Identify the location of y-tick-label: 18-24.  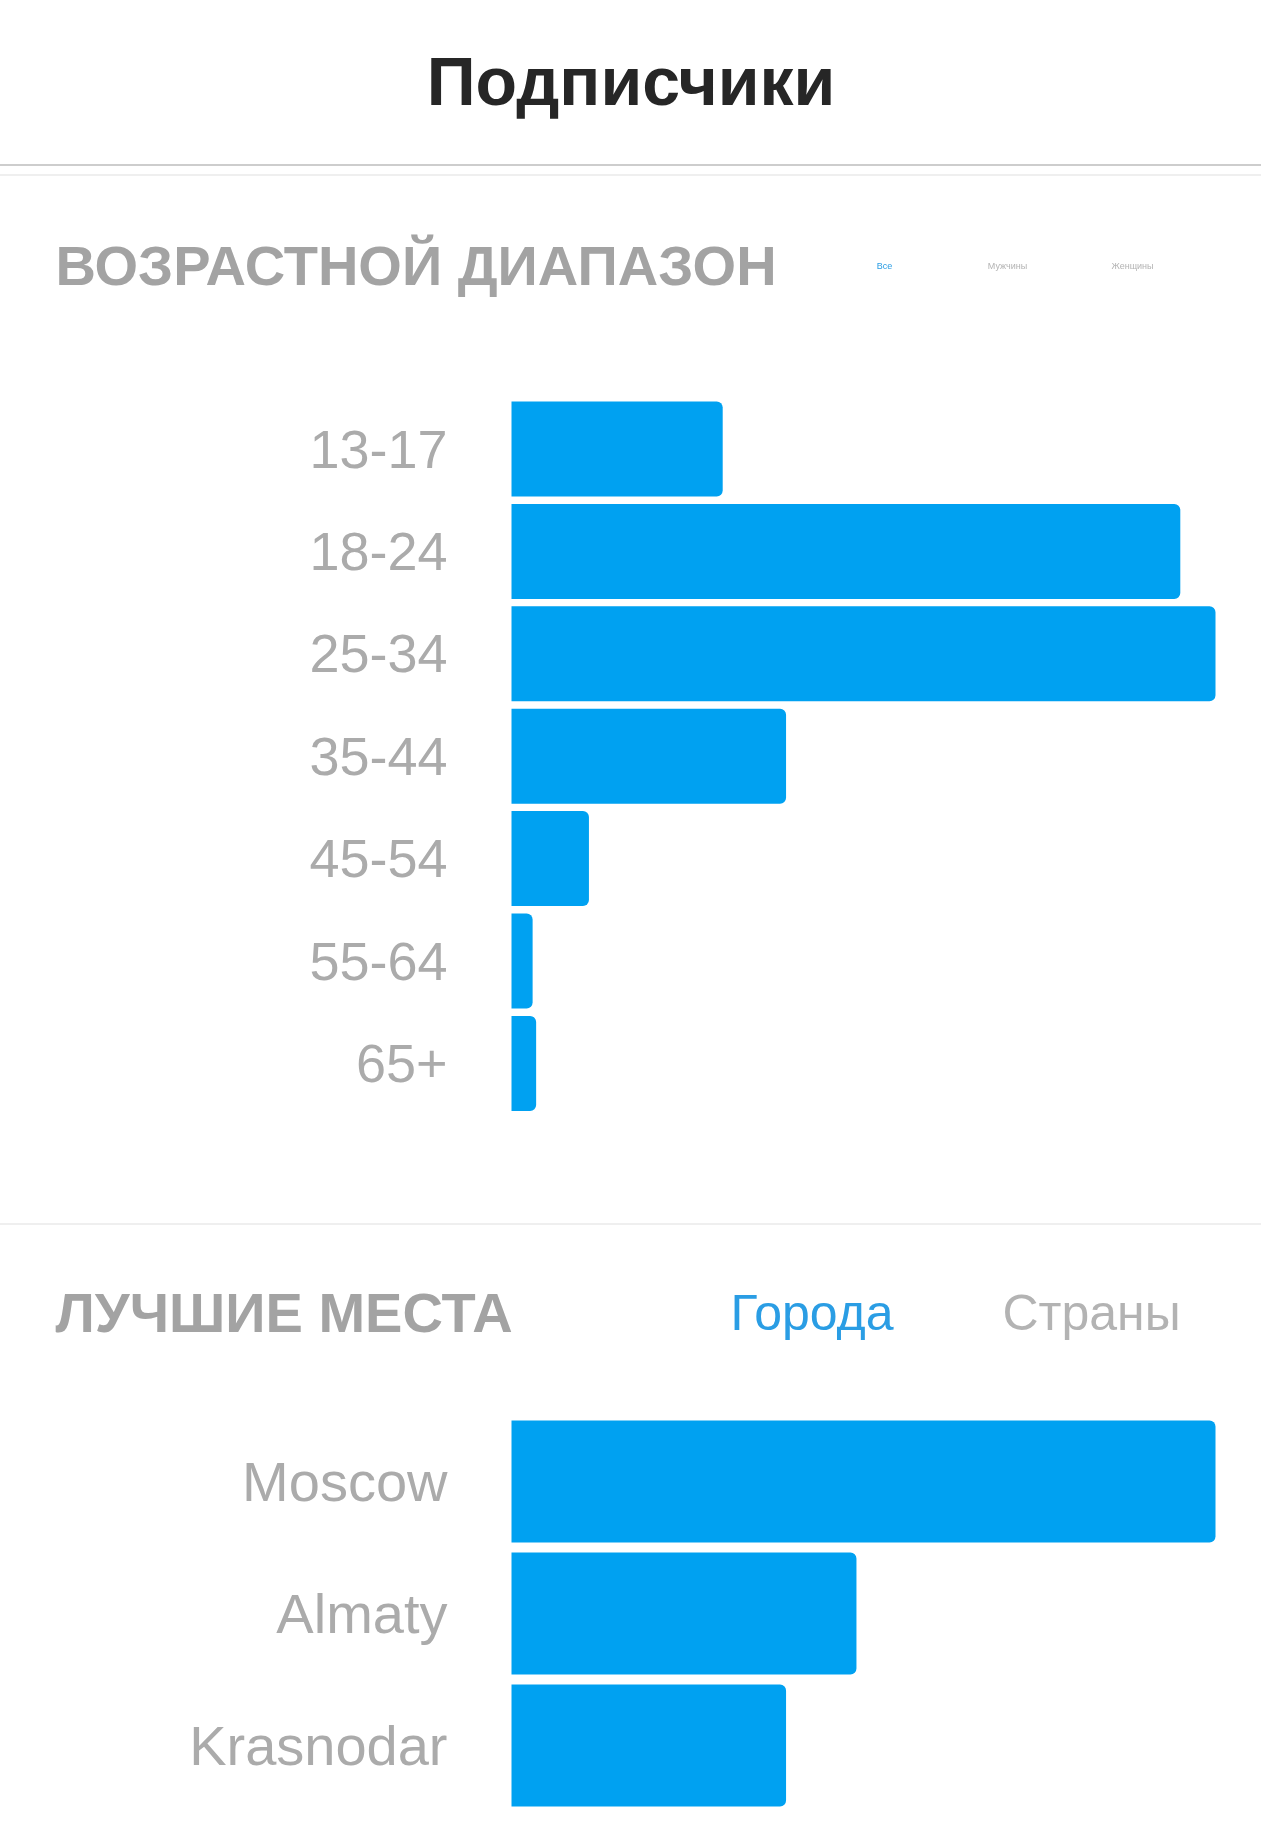
(378, 550).